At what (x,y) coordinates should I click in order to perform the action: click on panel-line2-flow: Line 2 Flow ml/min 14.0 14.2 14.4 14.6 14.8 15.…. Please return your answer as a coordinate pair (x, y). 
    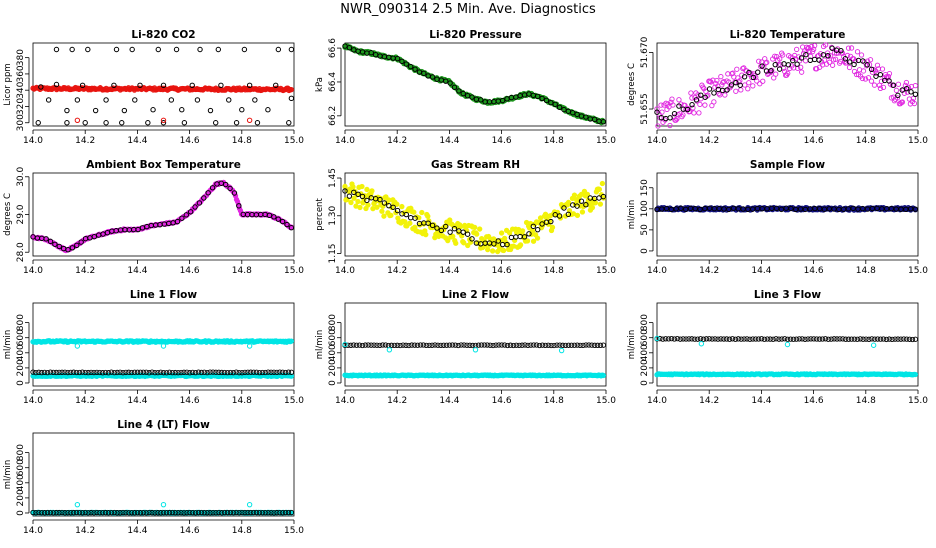
    Looking at the image, I should click on (468, 353).